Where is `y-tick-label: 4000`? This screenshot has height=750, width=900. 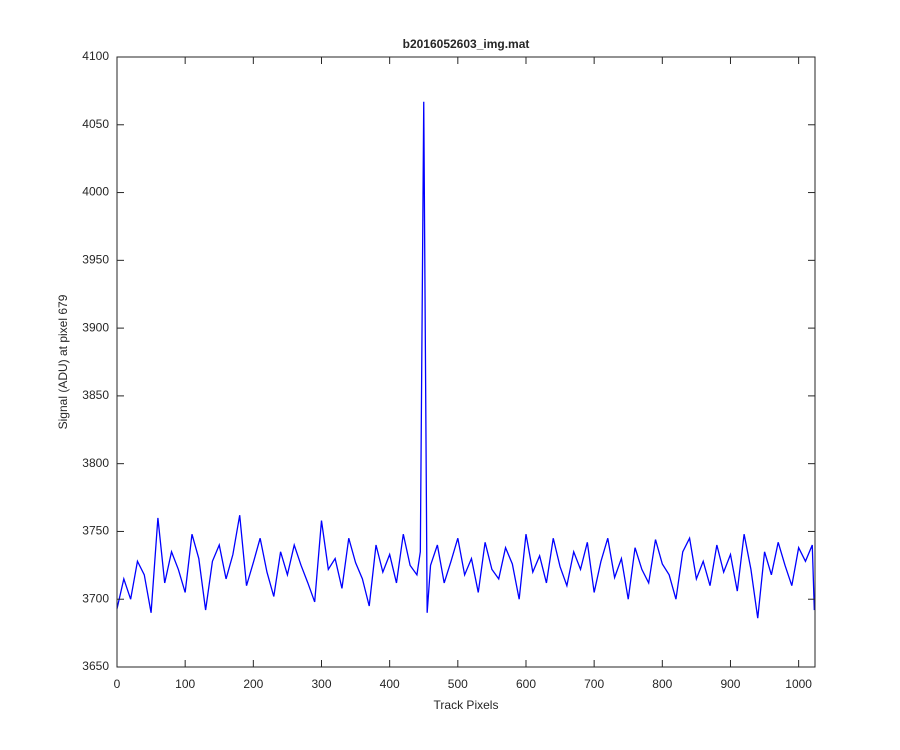 y-tick-label: 4000 is located at coordinates (95, 192).